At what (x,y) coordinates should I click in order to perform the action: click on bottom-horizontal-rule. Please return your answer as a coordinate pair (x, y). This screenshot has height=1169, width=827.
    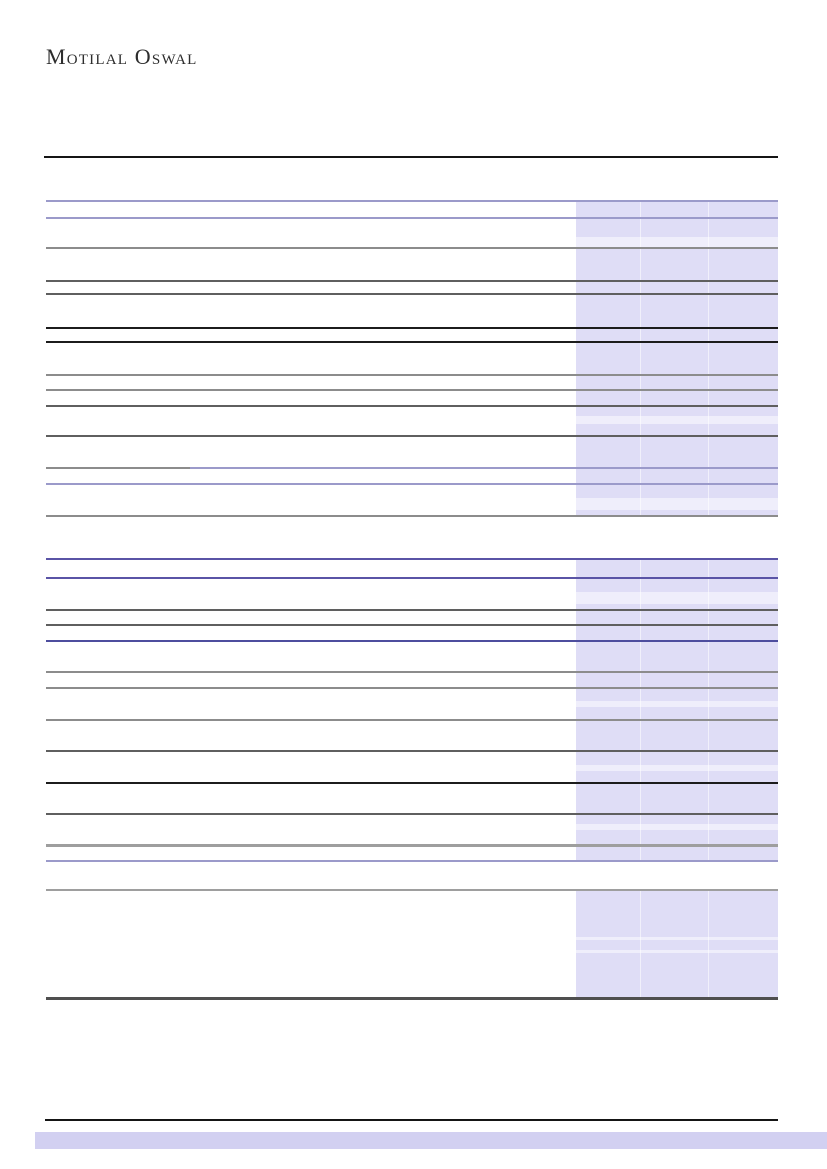
    Looking at the image, I should click on (411, 1120).